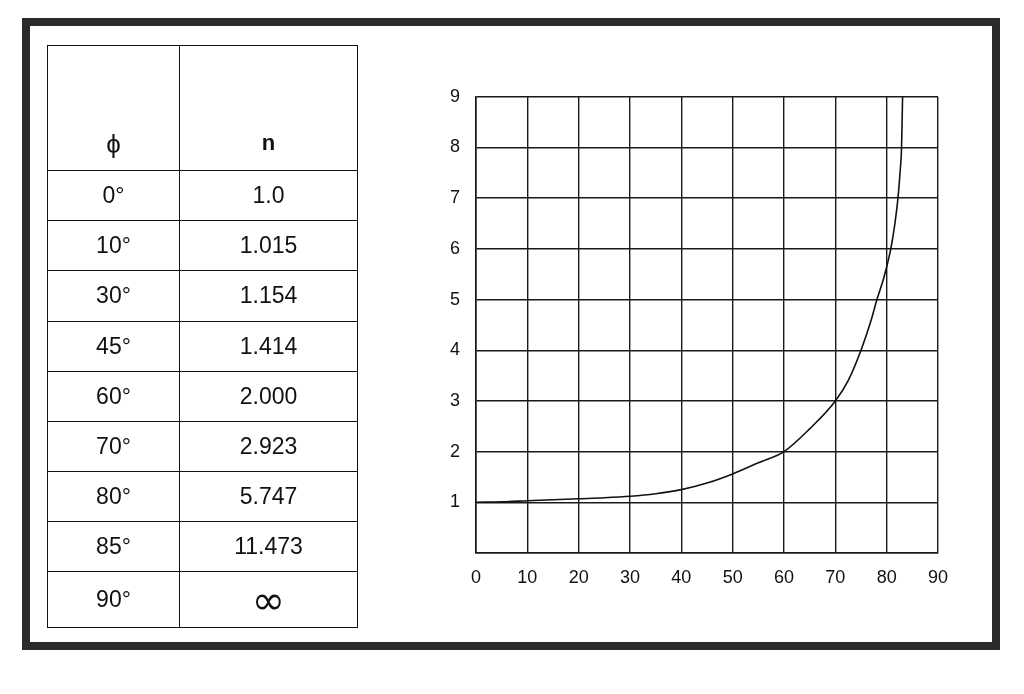 This screenshot has width=1024, height=694. Describe the element at coordinates (268, 496) in the screenshot. I see `text: 5.747` at that location.